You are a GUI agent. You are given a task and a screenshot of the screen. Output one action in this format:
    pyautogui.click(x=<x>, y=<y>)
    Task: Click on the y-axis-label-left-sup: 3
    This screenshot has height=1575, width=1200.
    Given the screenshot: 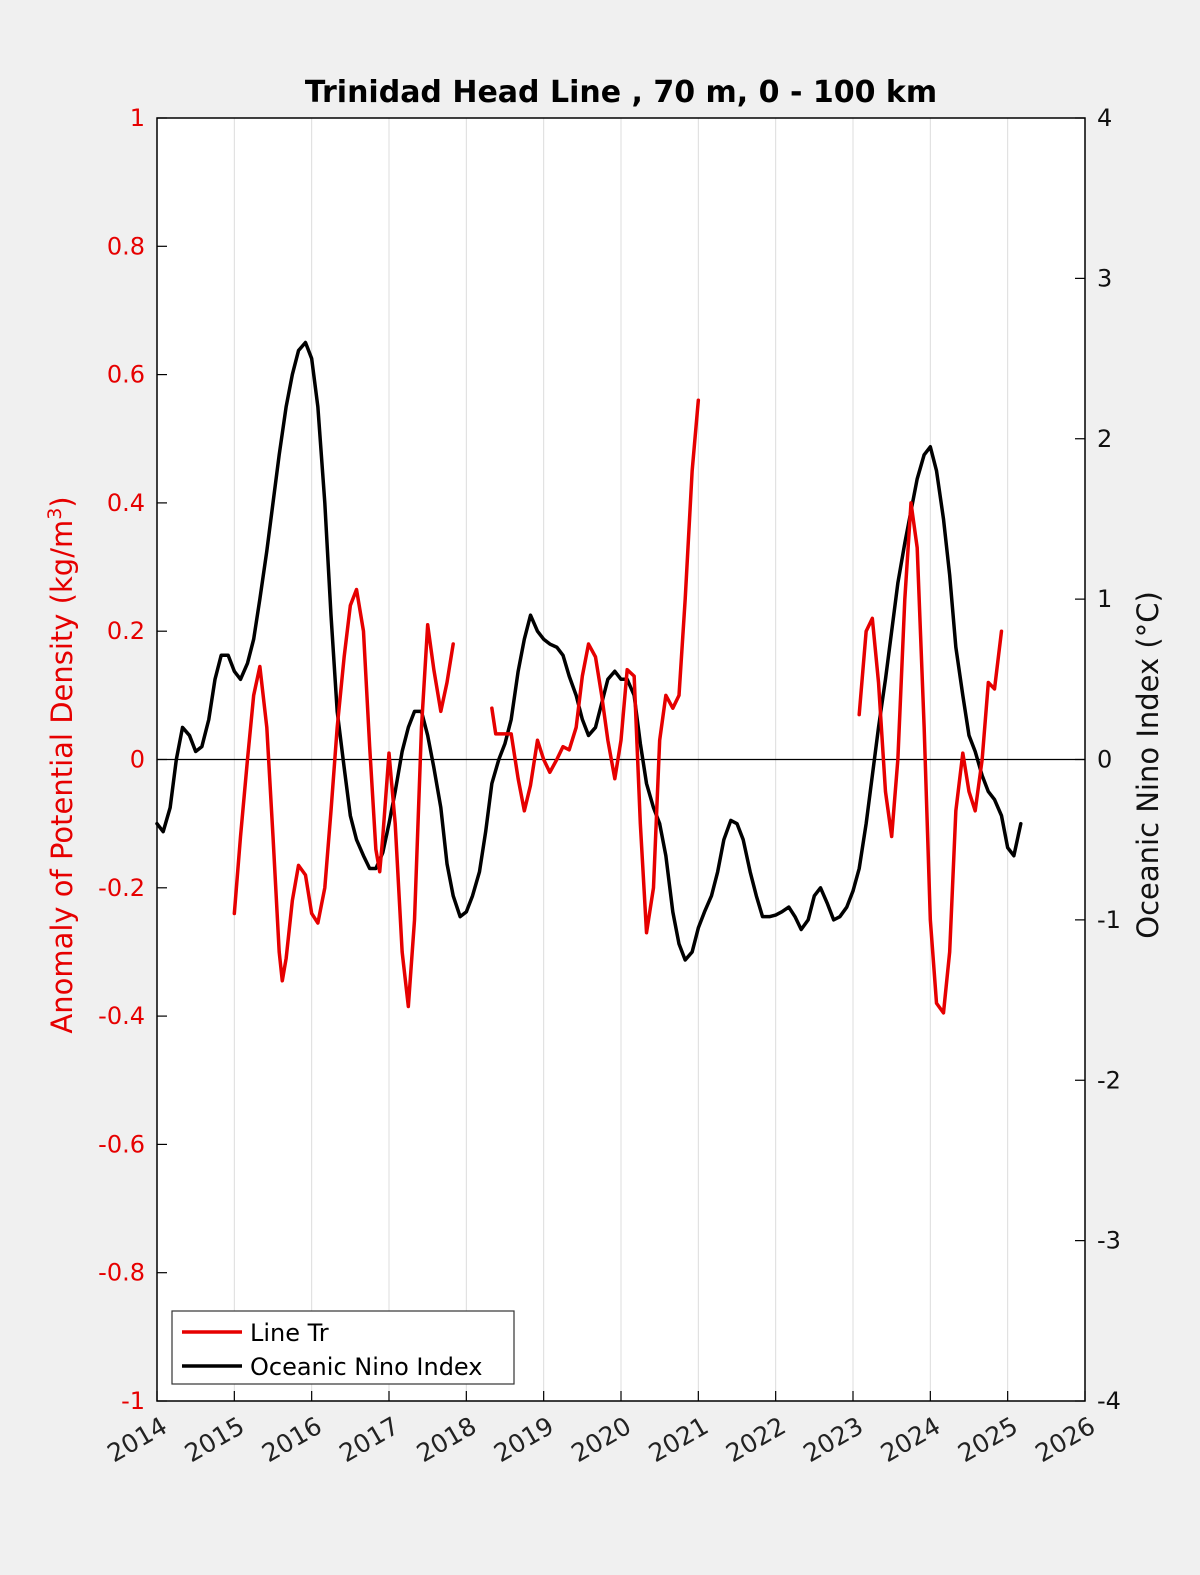 What is the action you would take?
    pyautogui.click(x=55, y=514)
    